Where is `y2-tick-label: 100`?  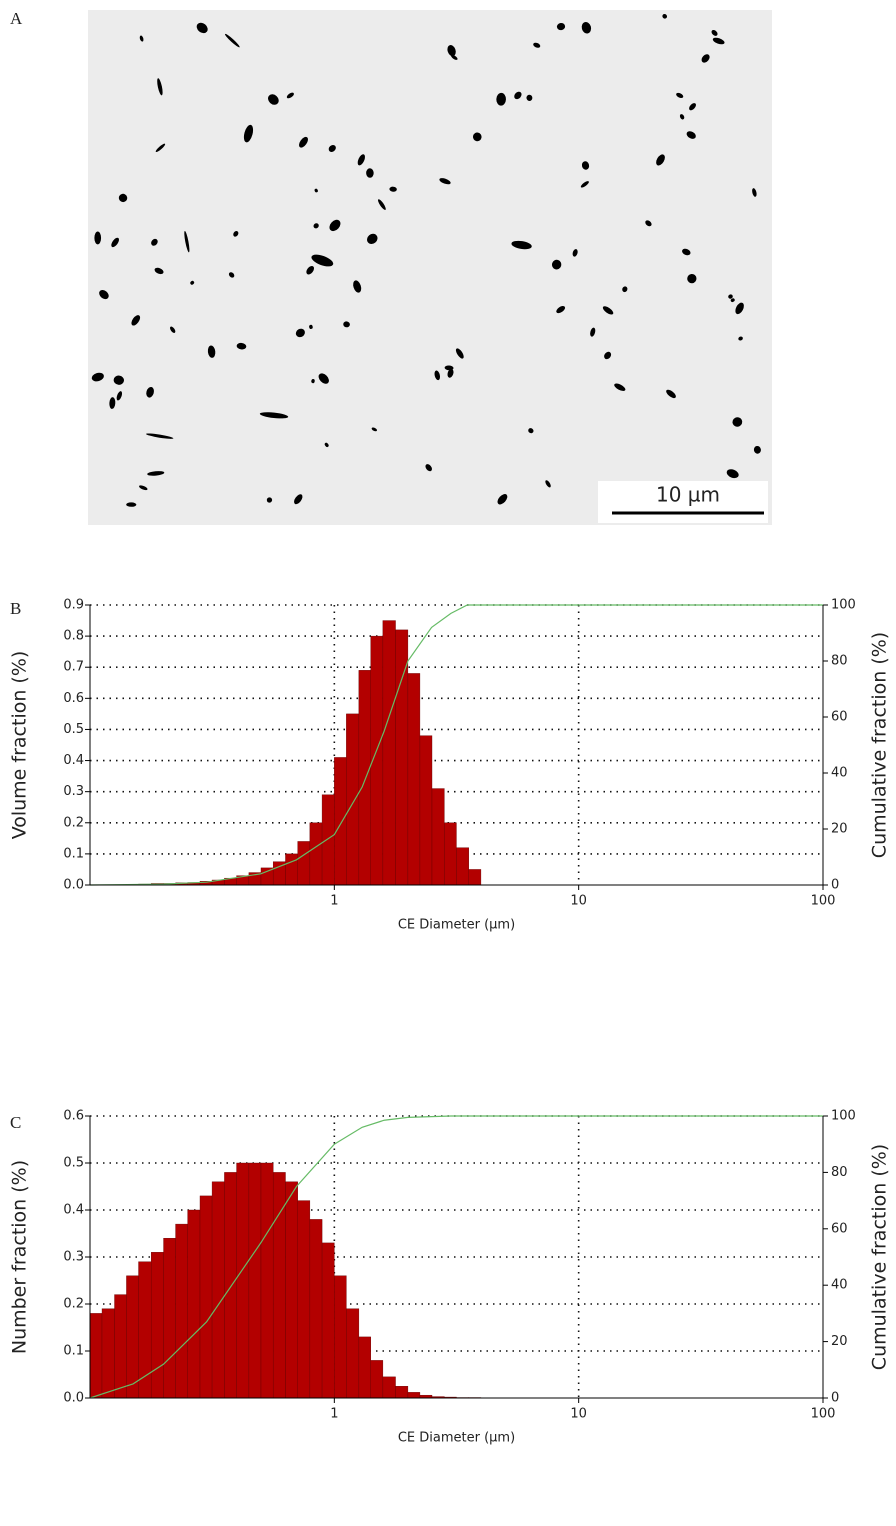 y2-tick-label: 100 is located at coordinates (843, 1116).